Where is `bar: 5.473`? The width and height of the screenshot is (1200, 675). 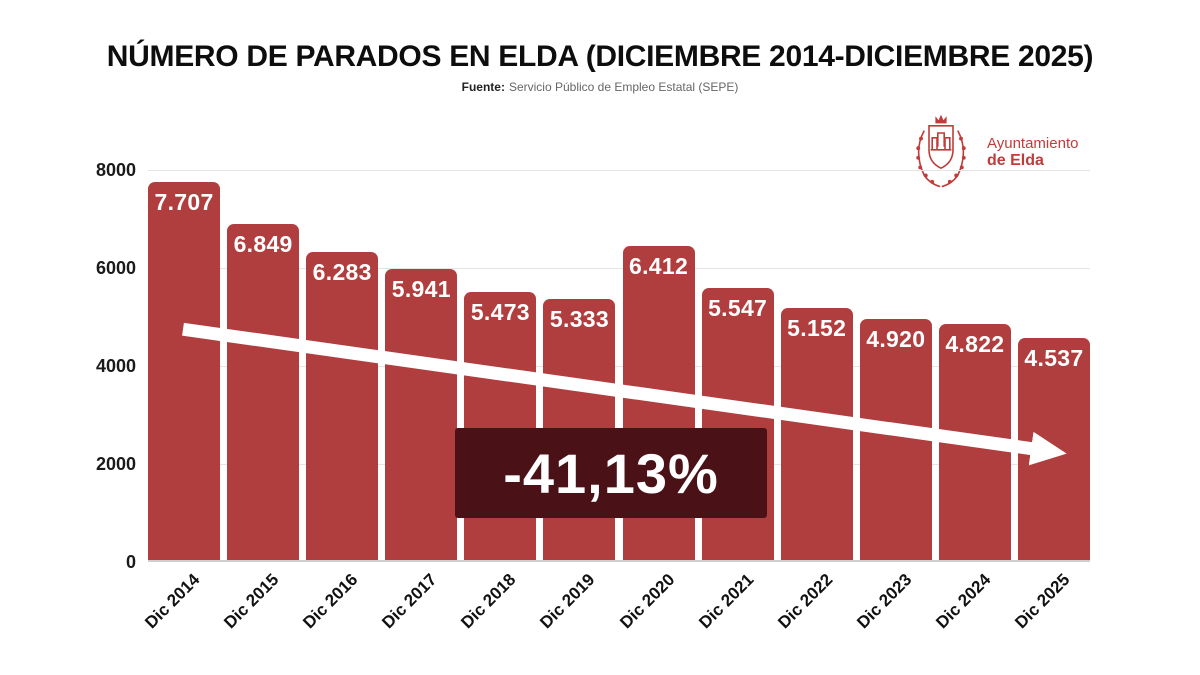 bar: 5.473 is located at coordinates (500, 425).